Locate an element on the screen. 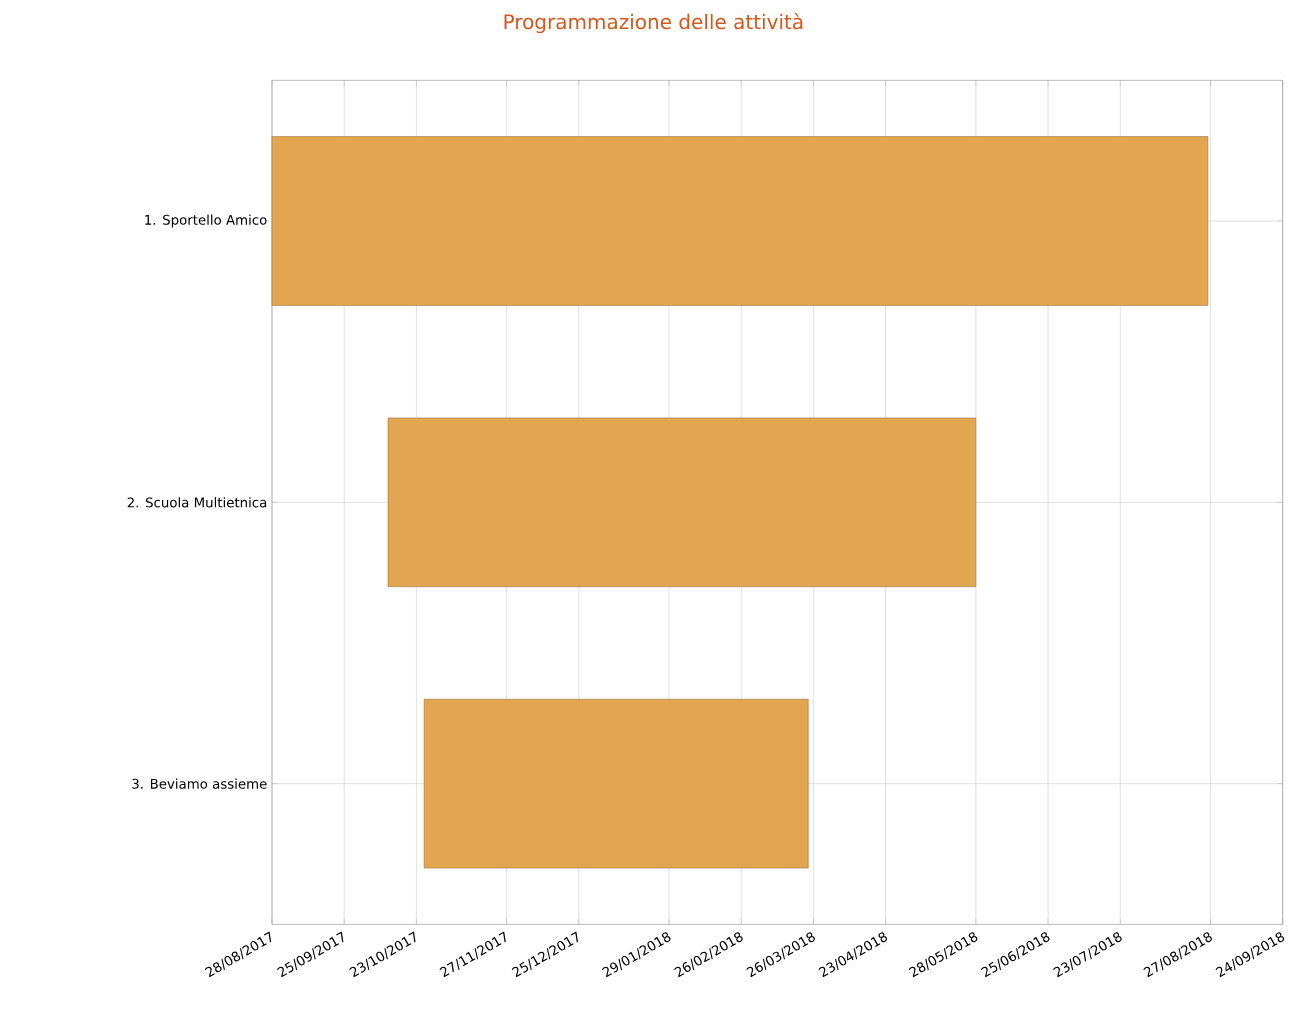  y-tick-label: 1. Sportello Amico is located at coordinates (206, 221).